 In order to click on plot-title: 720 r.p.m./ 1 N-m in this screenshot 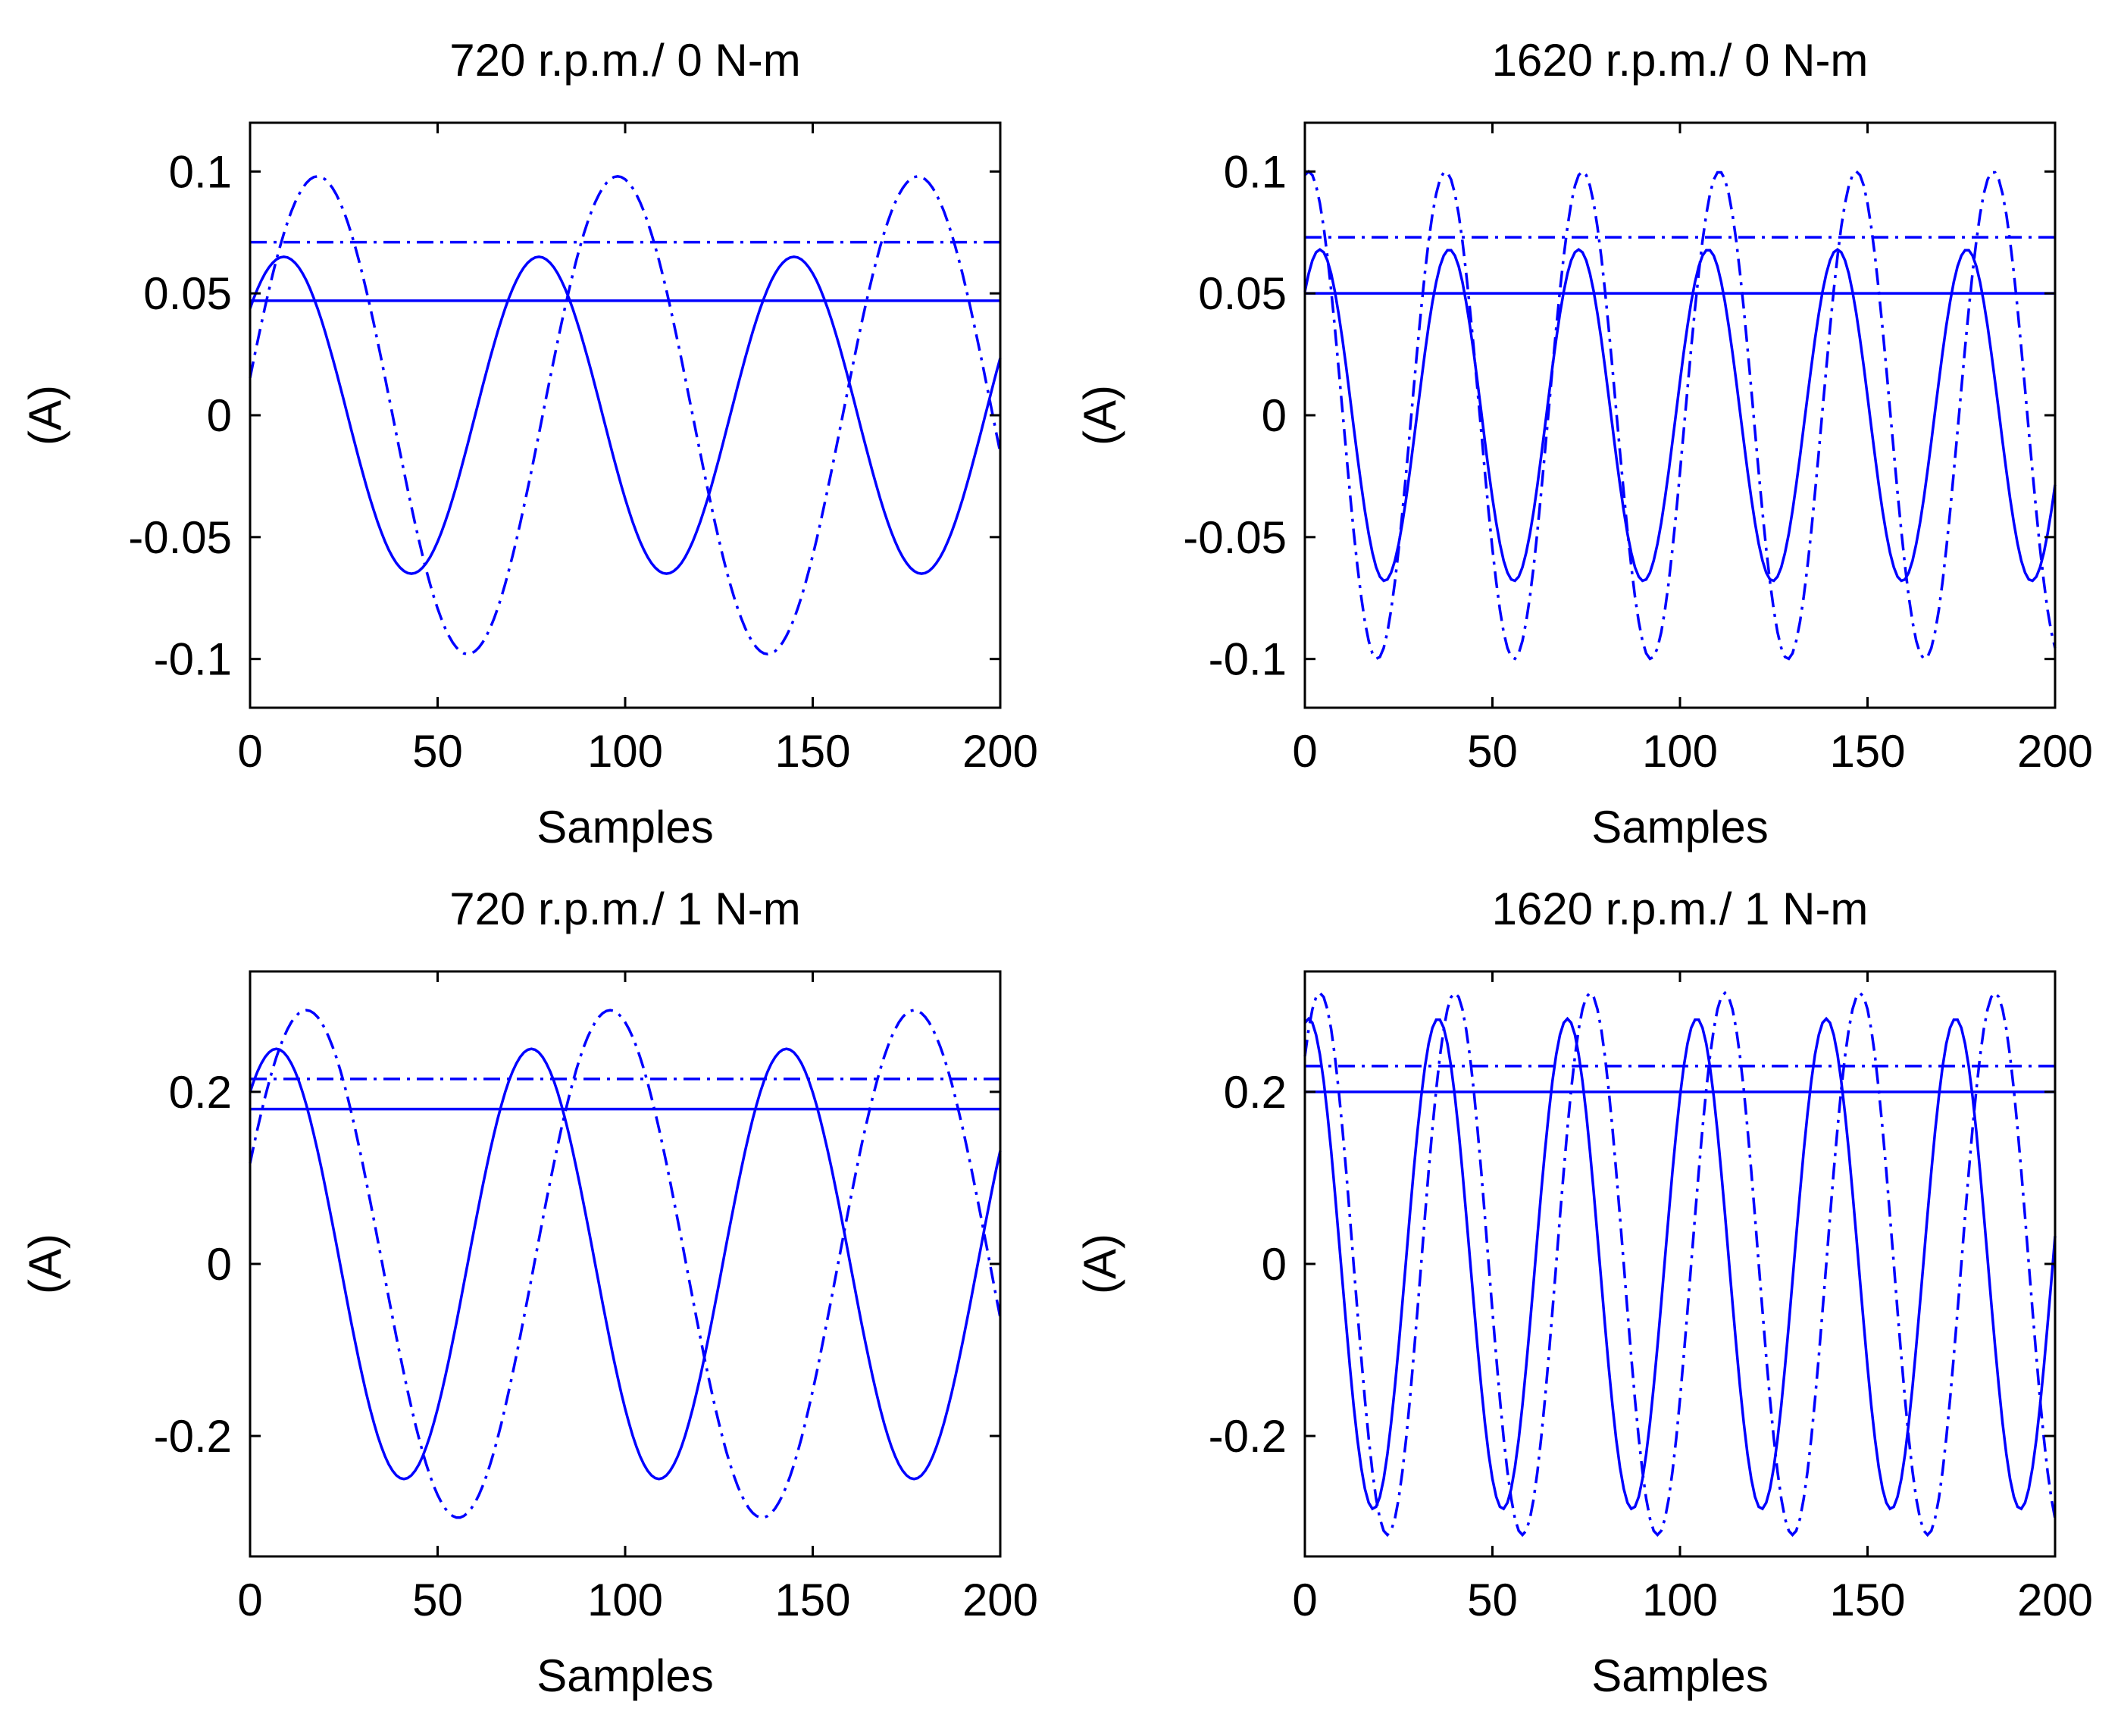, I will do `click(624, 909)`.